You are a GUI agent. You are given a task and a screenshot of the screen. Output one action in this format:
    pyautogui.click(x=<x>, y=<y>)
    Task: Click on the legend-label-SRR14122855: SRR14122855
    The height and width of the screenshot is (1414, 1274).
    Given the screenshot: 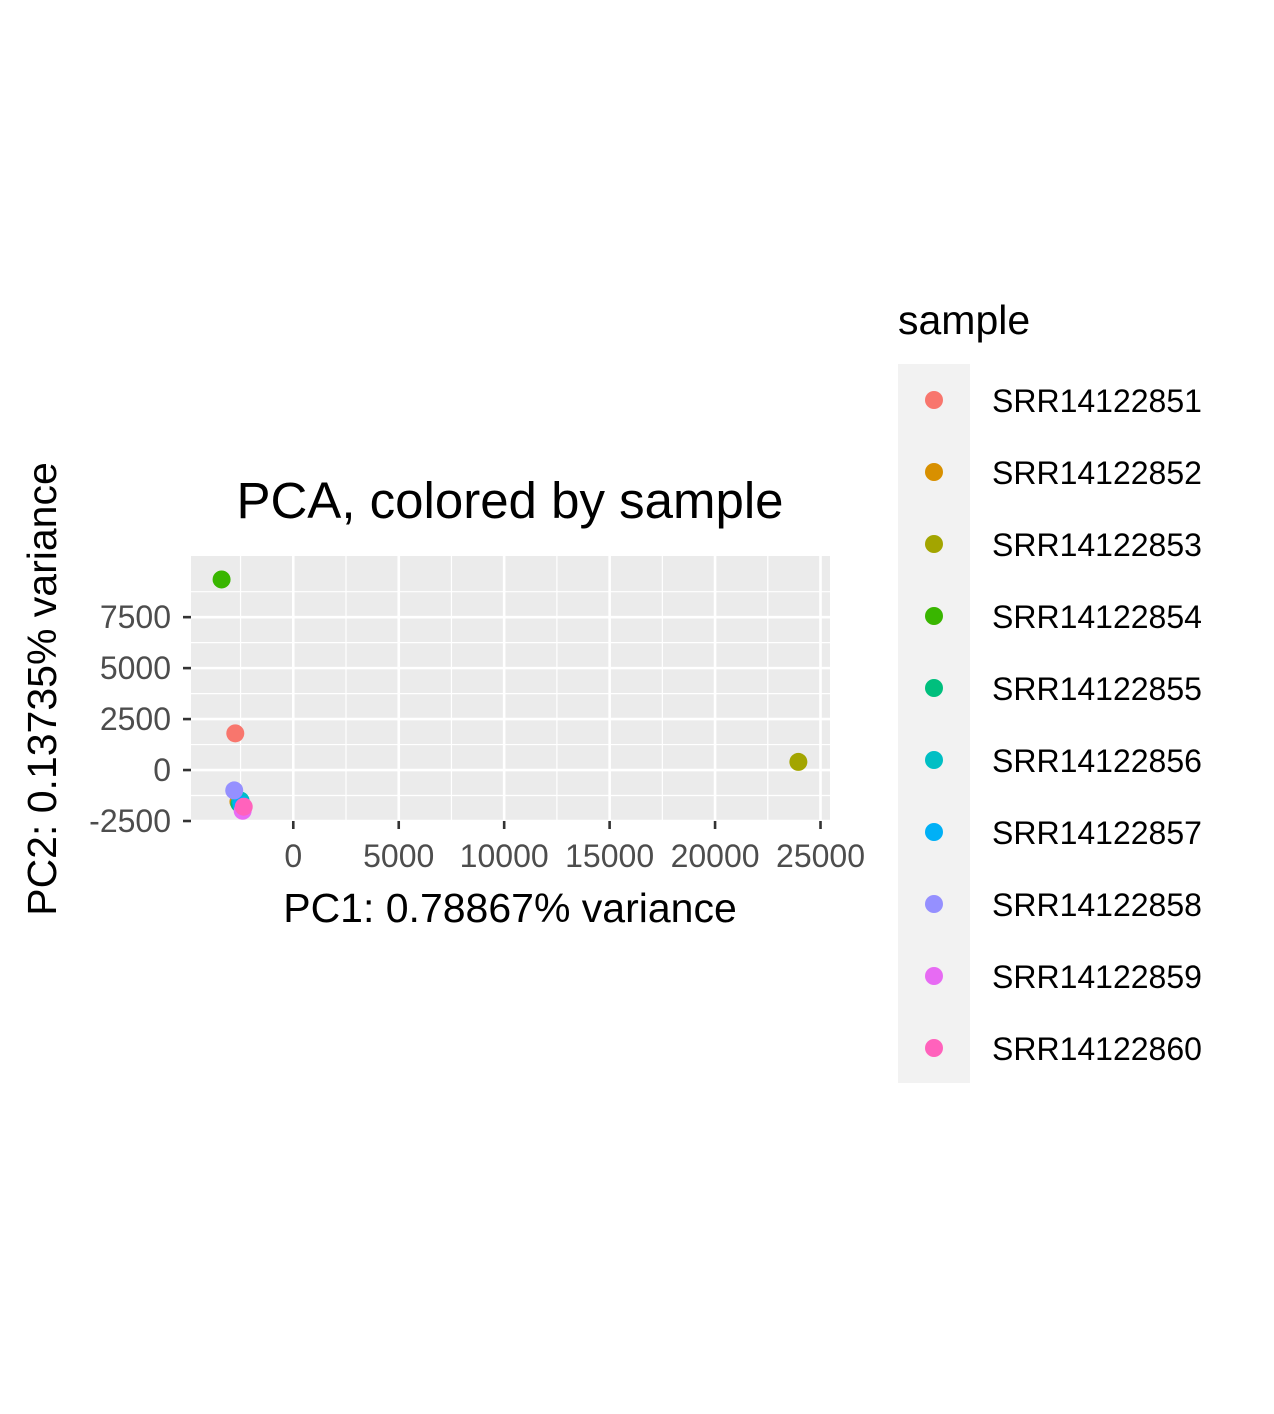 What is the action you would take?
    pyautogui.click(x=1097, y=689)
    